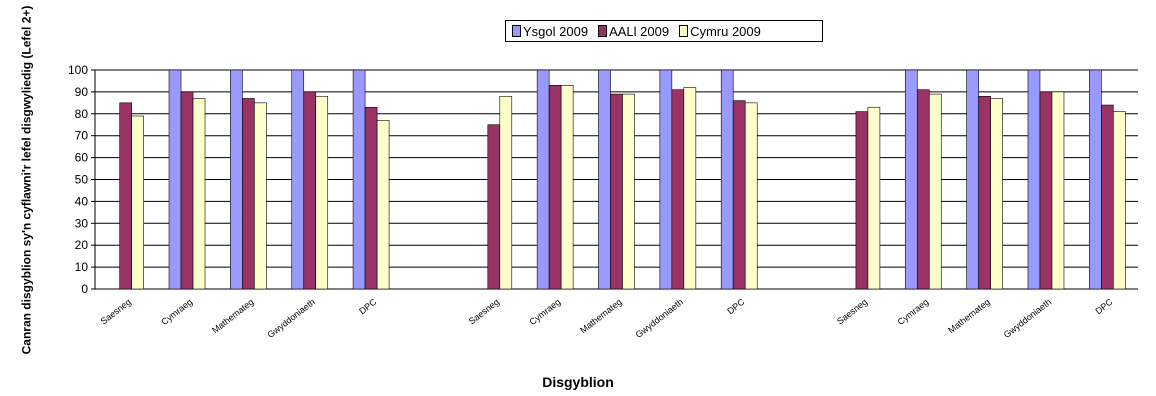 This screenshot has height=396, width=1156. Describe the element at coordinates (556, 31) in the screenshot. I see `legend-label-ysgol: Ysgol 2009` at that location.